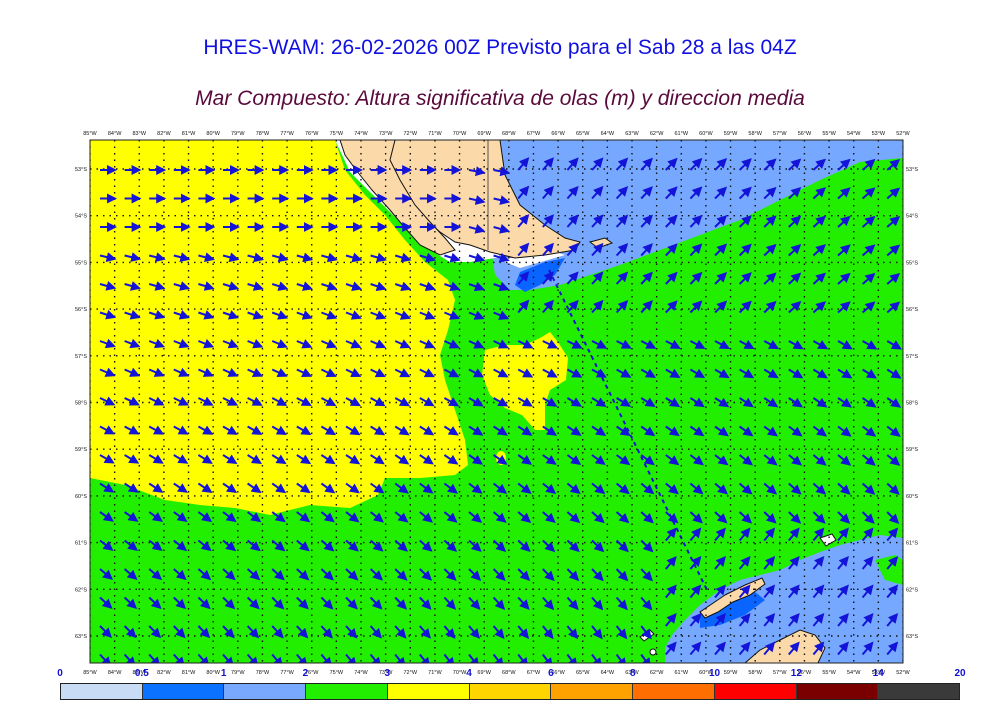 This screenshot has height=707, width=1000. What do you see at coordinates (189, 673) in the screenshot?
I see `longitude-label: 81°W` at bounding box center [189, 673].